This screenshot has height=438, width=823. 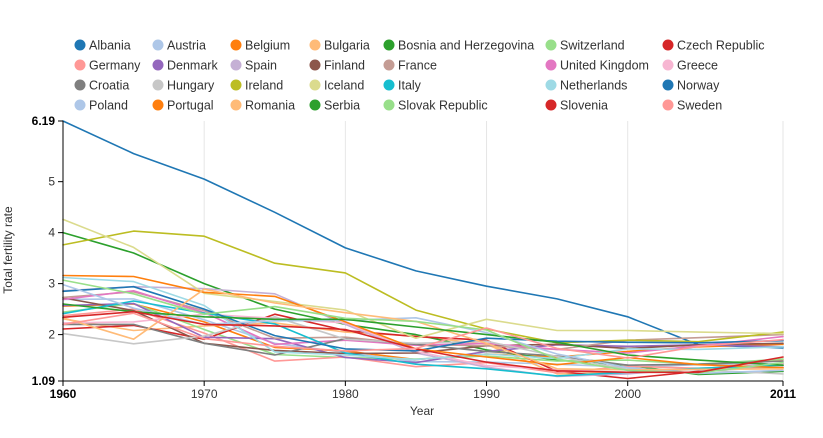 What do you see at coordinates (190, 106) in the screenshot?
I see `legend-label: Portugal` at bounding box center [190, 106].